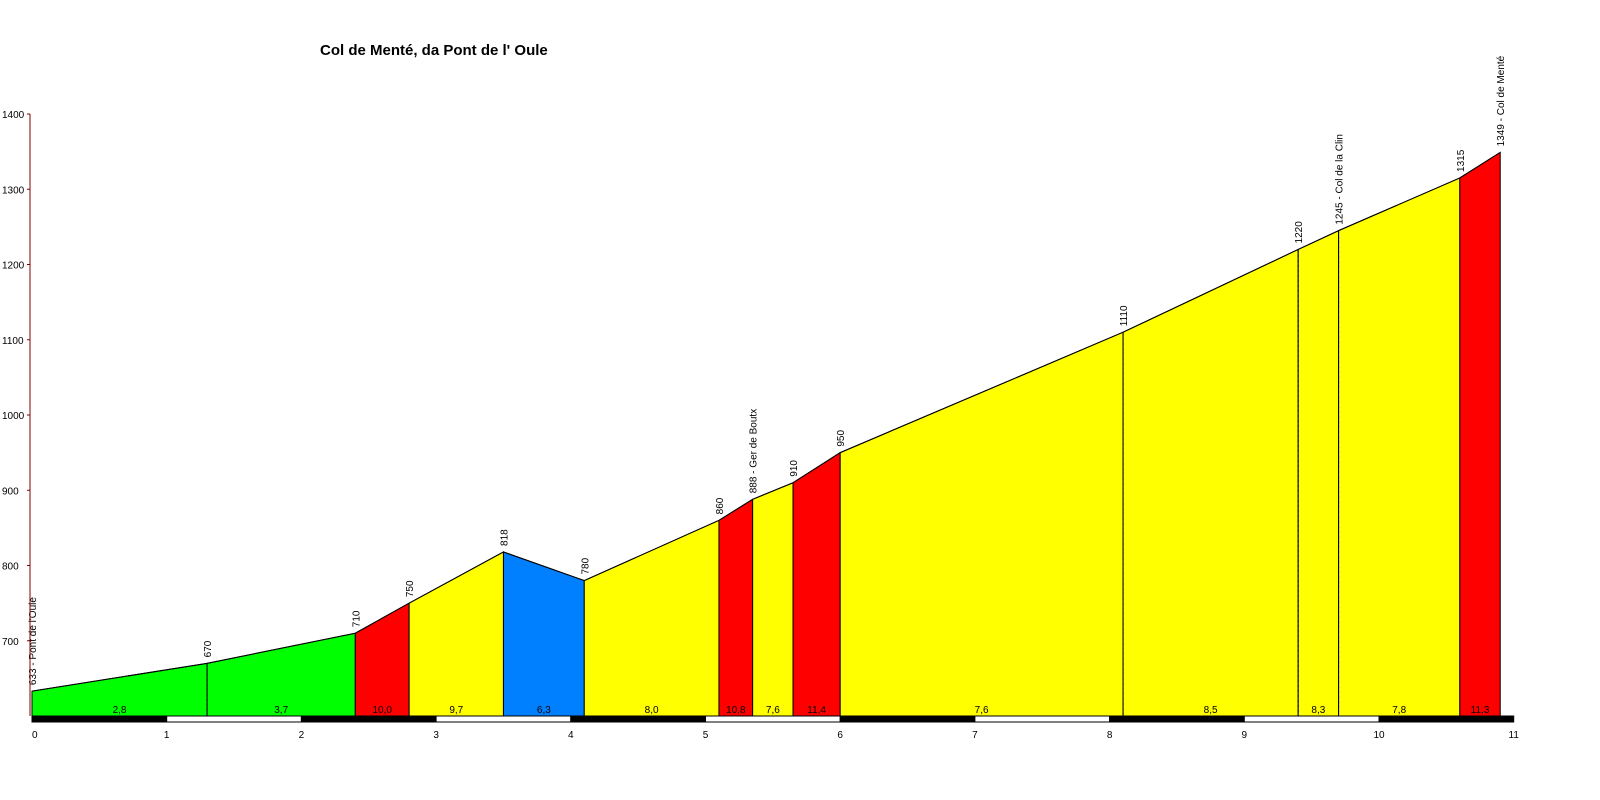  I want to click on gradient-label: 6,3, so click(544, 710).